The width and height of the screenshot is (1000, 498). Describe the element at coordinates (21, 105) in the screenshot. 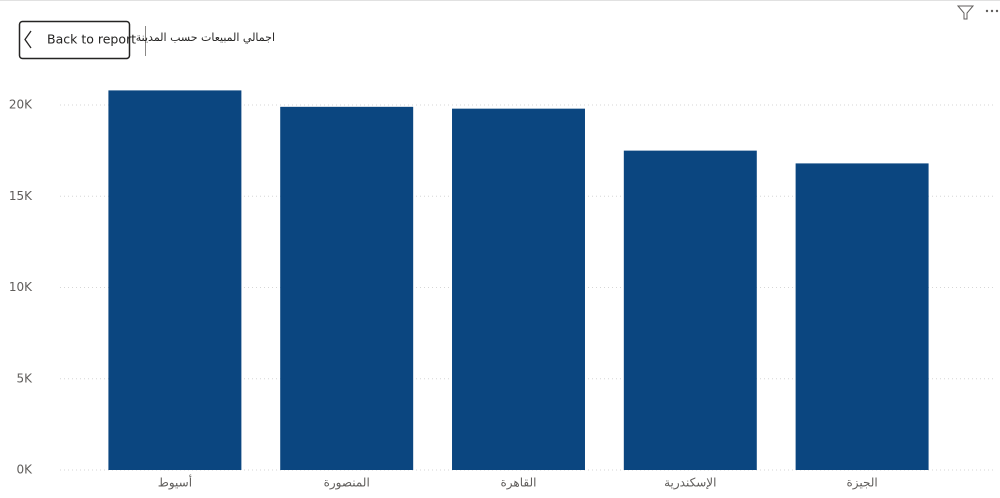

I see `y-tick-label: 20K` at that location.